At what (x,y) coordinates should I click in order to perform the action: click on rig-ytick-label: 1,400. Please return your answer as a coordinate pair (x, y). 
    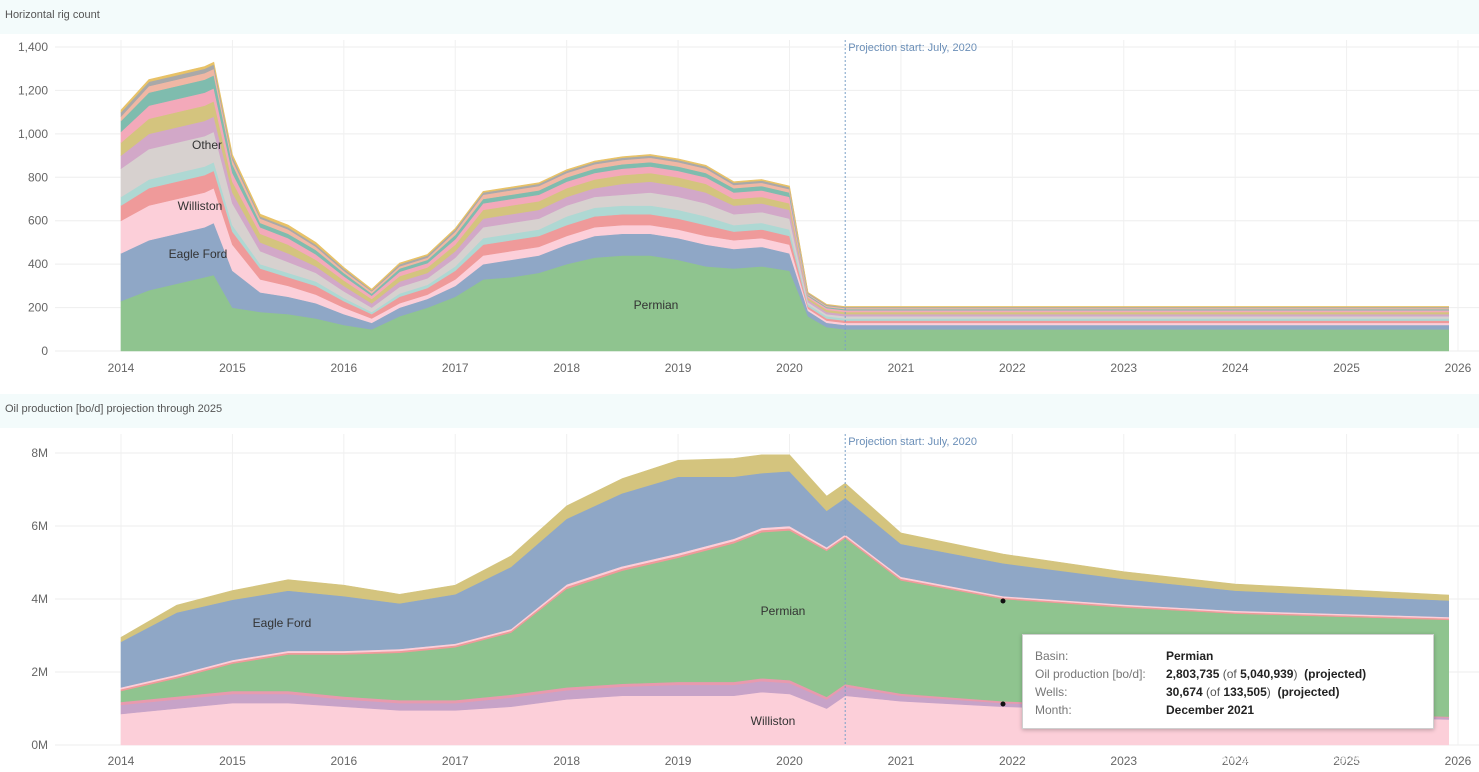
    Looking at the image, I should click on (33, 47).